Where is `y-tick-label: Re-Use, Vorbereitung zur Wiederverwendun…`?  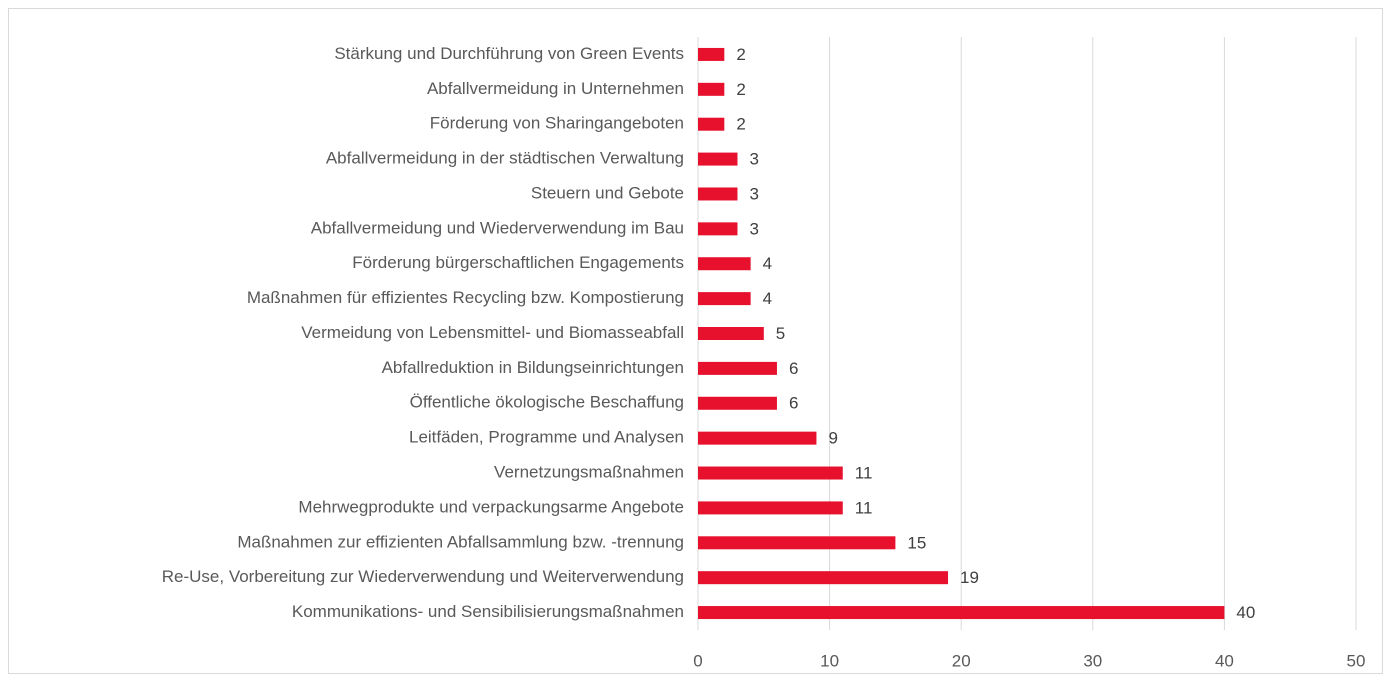
y-tick-label: Re-Use, Vorbereitung zur Wiederverwendun… is located at coordinates (423, 576).